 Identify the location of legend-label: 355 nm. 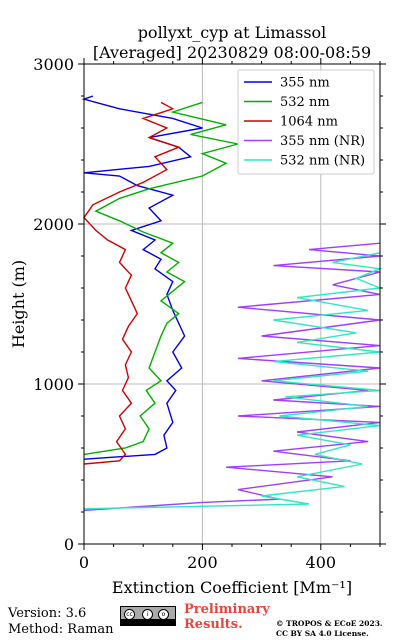
(305, 83).